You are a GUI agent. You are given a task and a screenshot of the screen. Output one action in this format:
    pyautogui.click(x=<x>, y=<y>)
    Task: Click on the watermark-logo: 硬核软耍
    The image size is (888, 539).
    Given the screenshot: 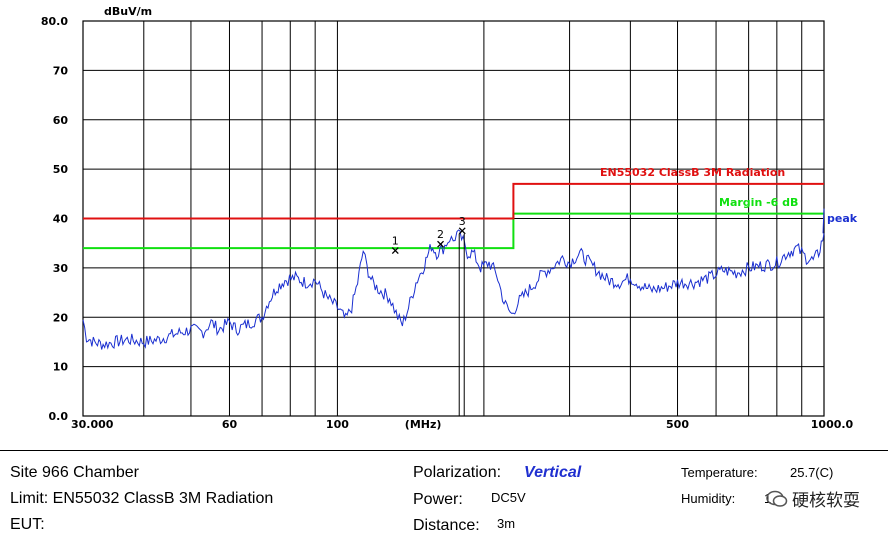 What is the action you would take?
    pyautogui.click(x=813, y=498)
    